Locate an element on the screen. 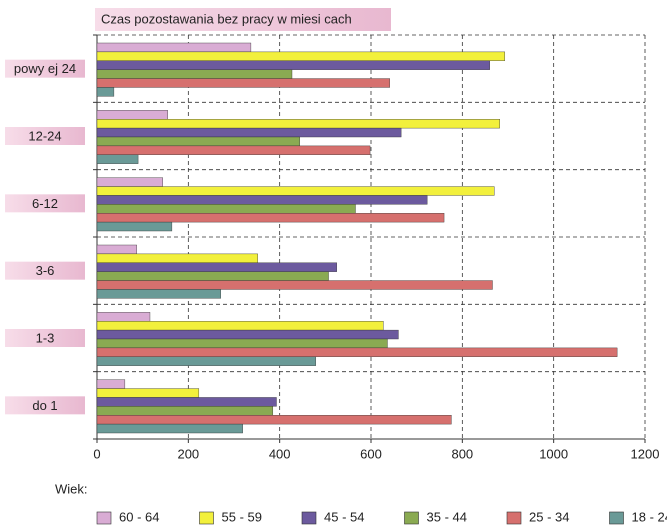 This screenshot has height=531, width=667. legend-label: 35 - 44 is located at coordinates (447, 516).